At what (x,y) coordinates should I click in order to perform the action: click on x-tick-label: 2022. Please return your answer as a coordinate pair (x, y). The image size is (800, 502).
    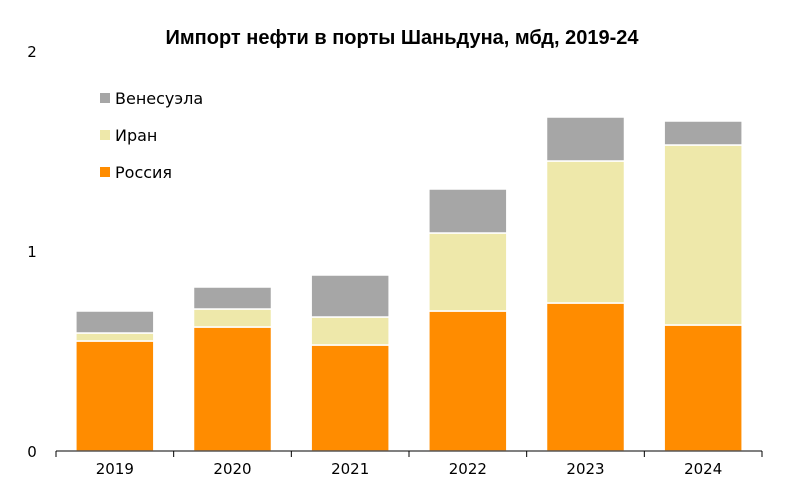
    Looking at the image, I should click on (468, 469).